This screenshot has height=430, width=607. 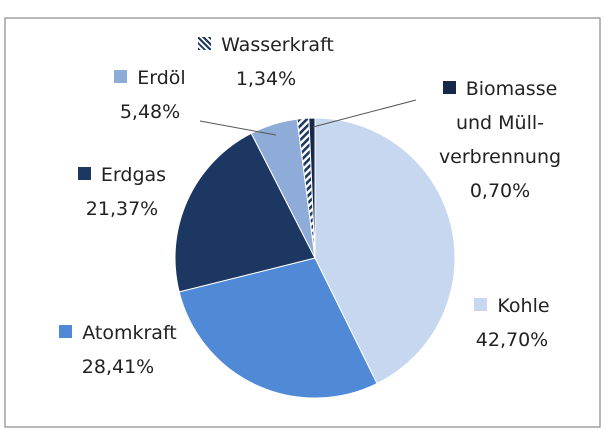 What do you see at coordinates (161, 78) in the screenshot?
I see `category-label: Erdöl` at bounding box center [161, 78].